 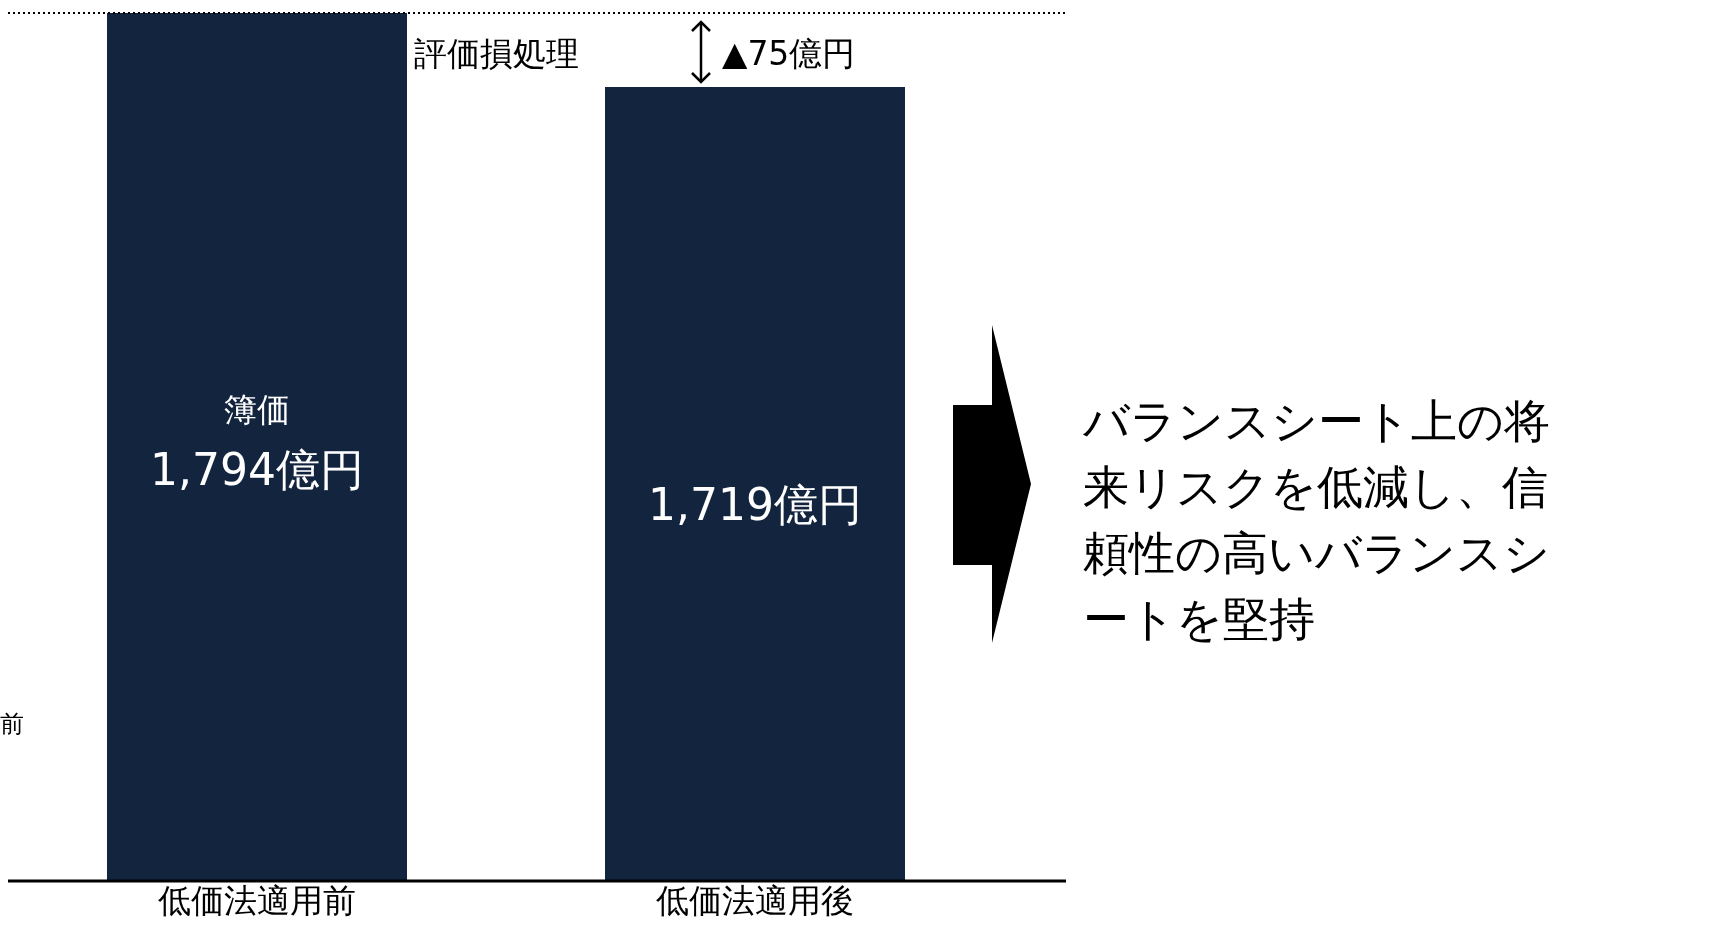 What do you see at coordinates (12, 724) in the screenshot?
I see `annotation: 前` at bounding box center [12, 724].